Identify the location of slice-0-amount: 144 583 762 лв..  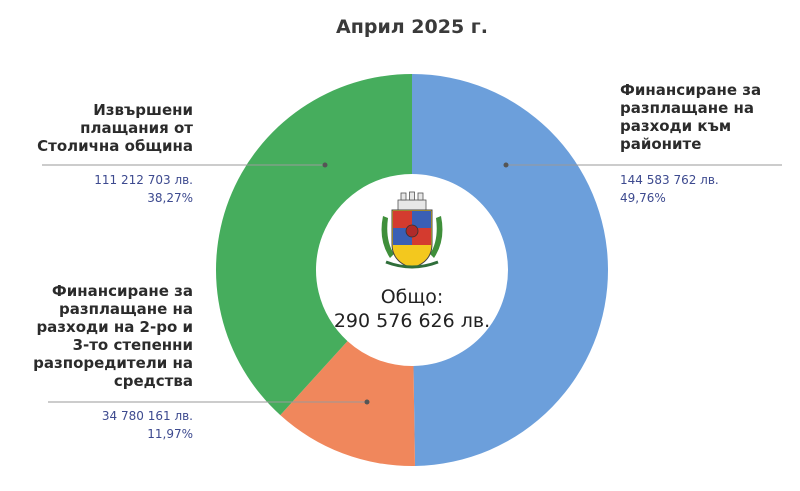
(669, 180).